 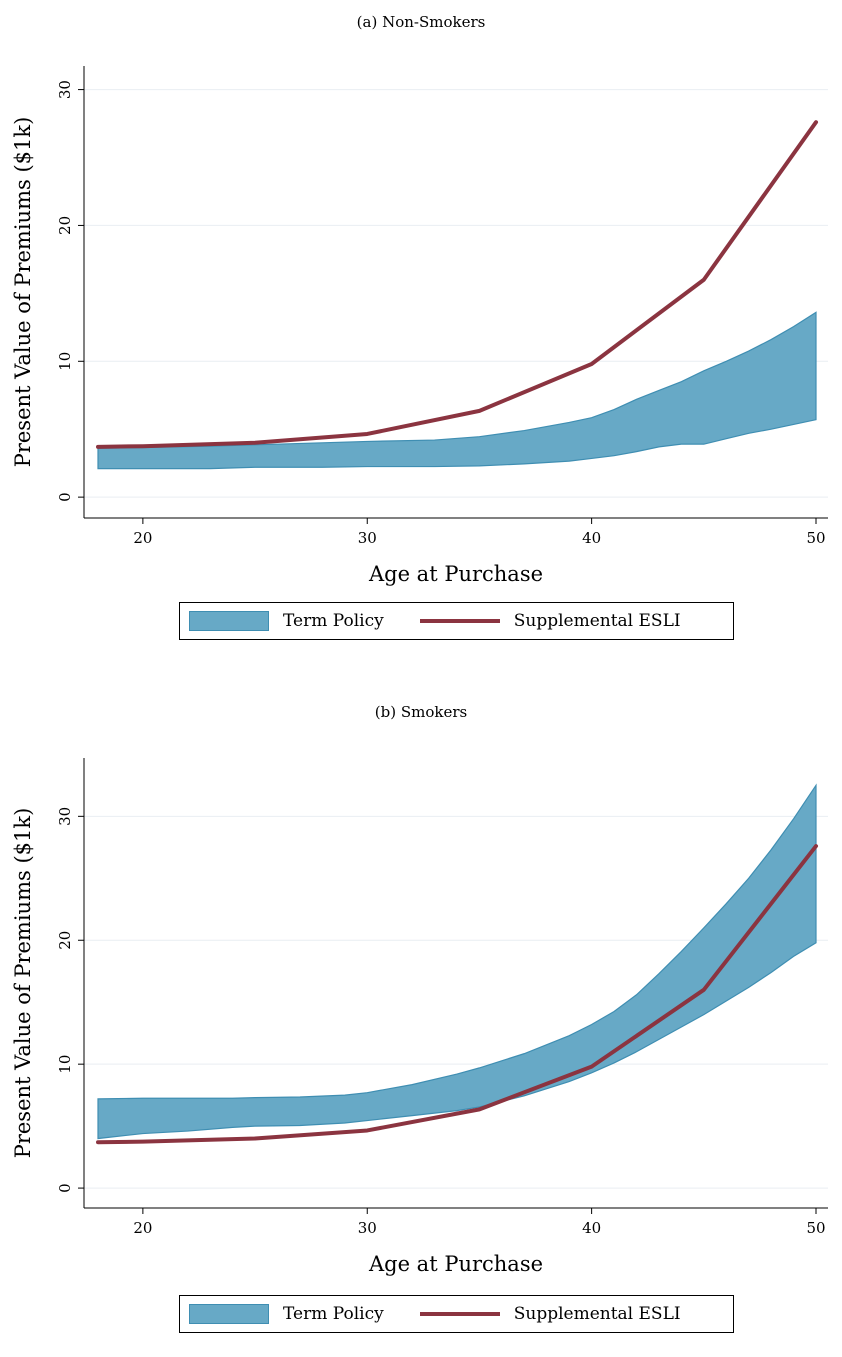 What do you see at coordinates (421, 22) in the screenshot?
I see `chart-title: (a) Non-Smokers` at bounding box center [421, 22].